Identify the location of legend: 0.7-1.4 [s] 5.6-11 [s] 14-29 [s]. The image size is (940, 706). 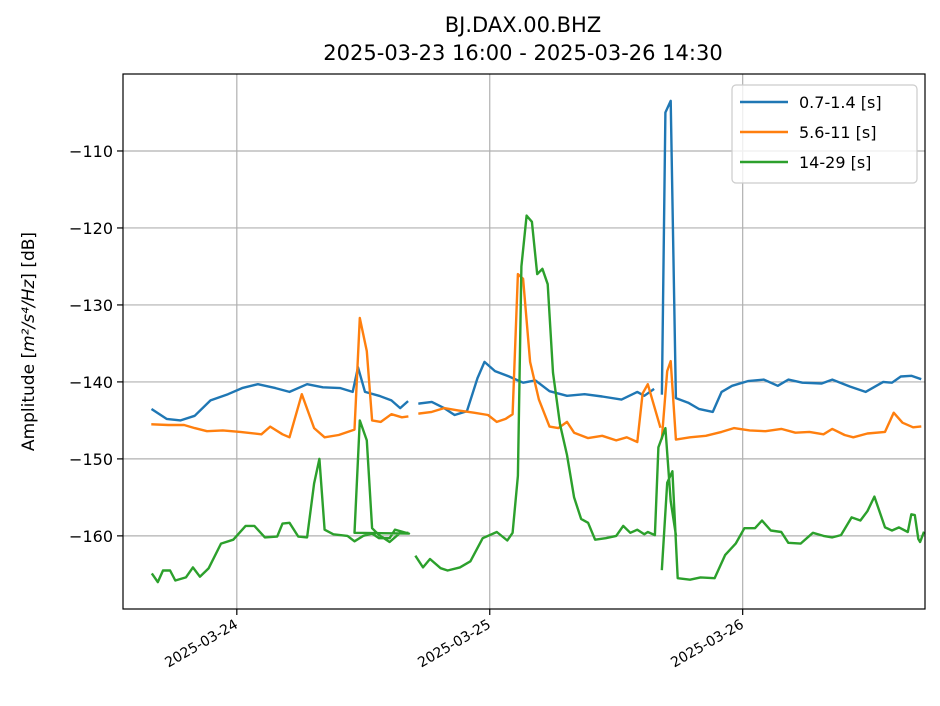
(824, 134).